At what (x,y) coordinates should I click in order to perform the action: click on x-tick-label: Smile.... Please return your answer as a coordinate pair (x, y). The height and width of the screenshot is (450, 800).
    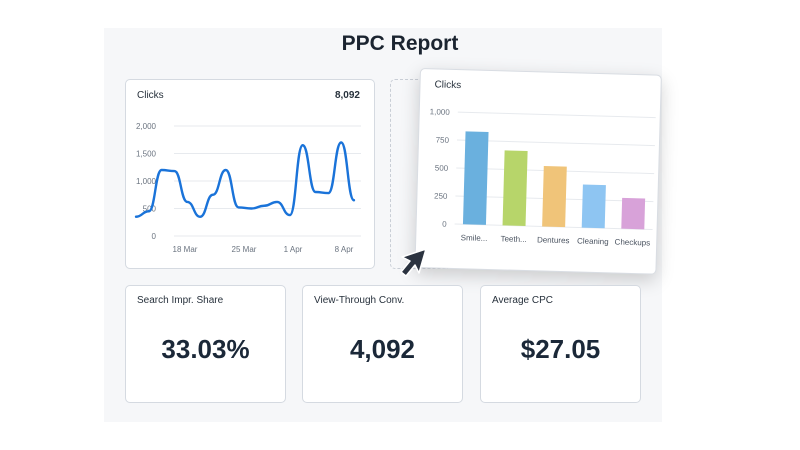
    Looking at the image, I should click on (474, 238).